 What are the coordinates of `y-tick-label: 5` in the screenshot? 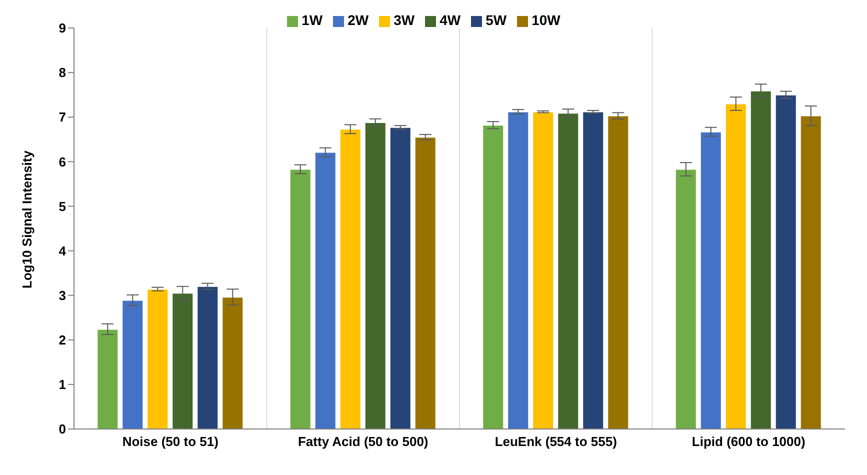 It's located at (62, 206).